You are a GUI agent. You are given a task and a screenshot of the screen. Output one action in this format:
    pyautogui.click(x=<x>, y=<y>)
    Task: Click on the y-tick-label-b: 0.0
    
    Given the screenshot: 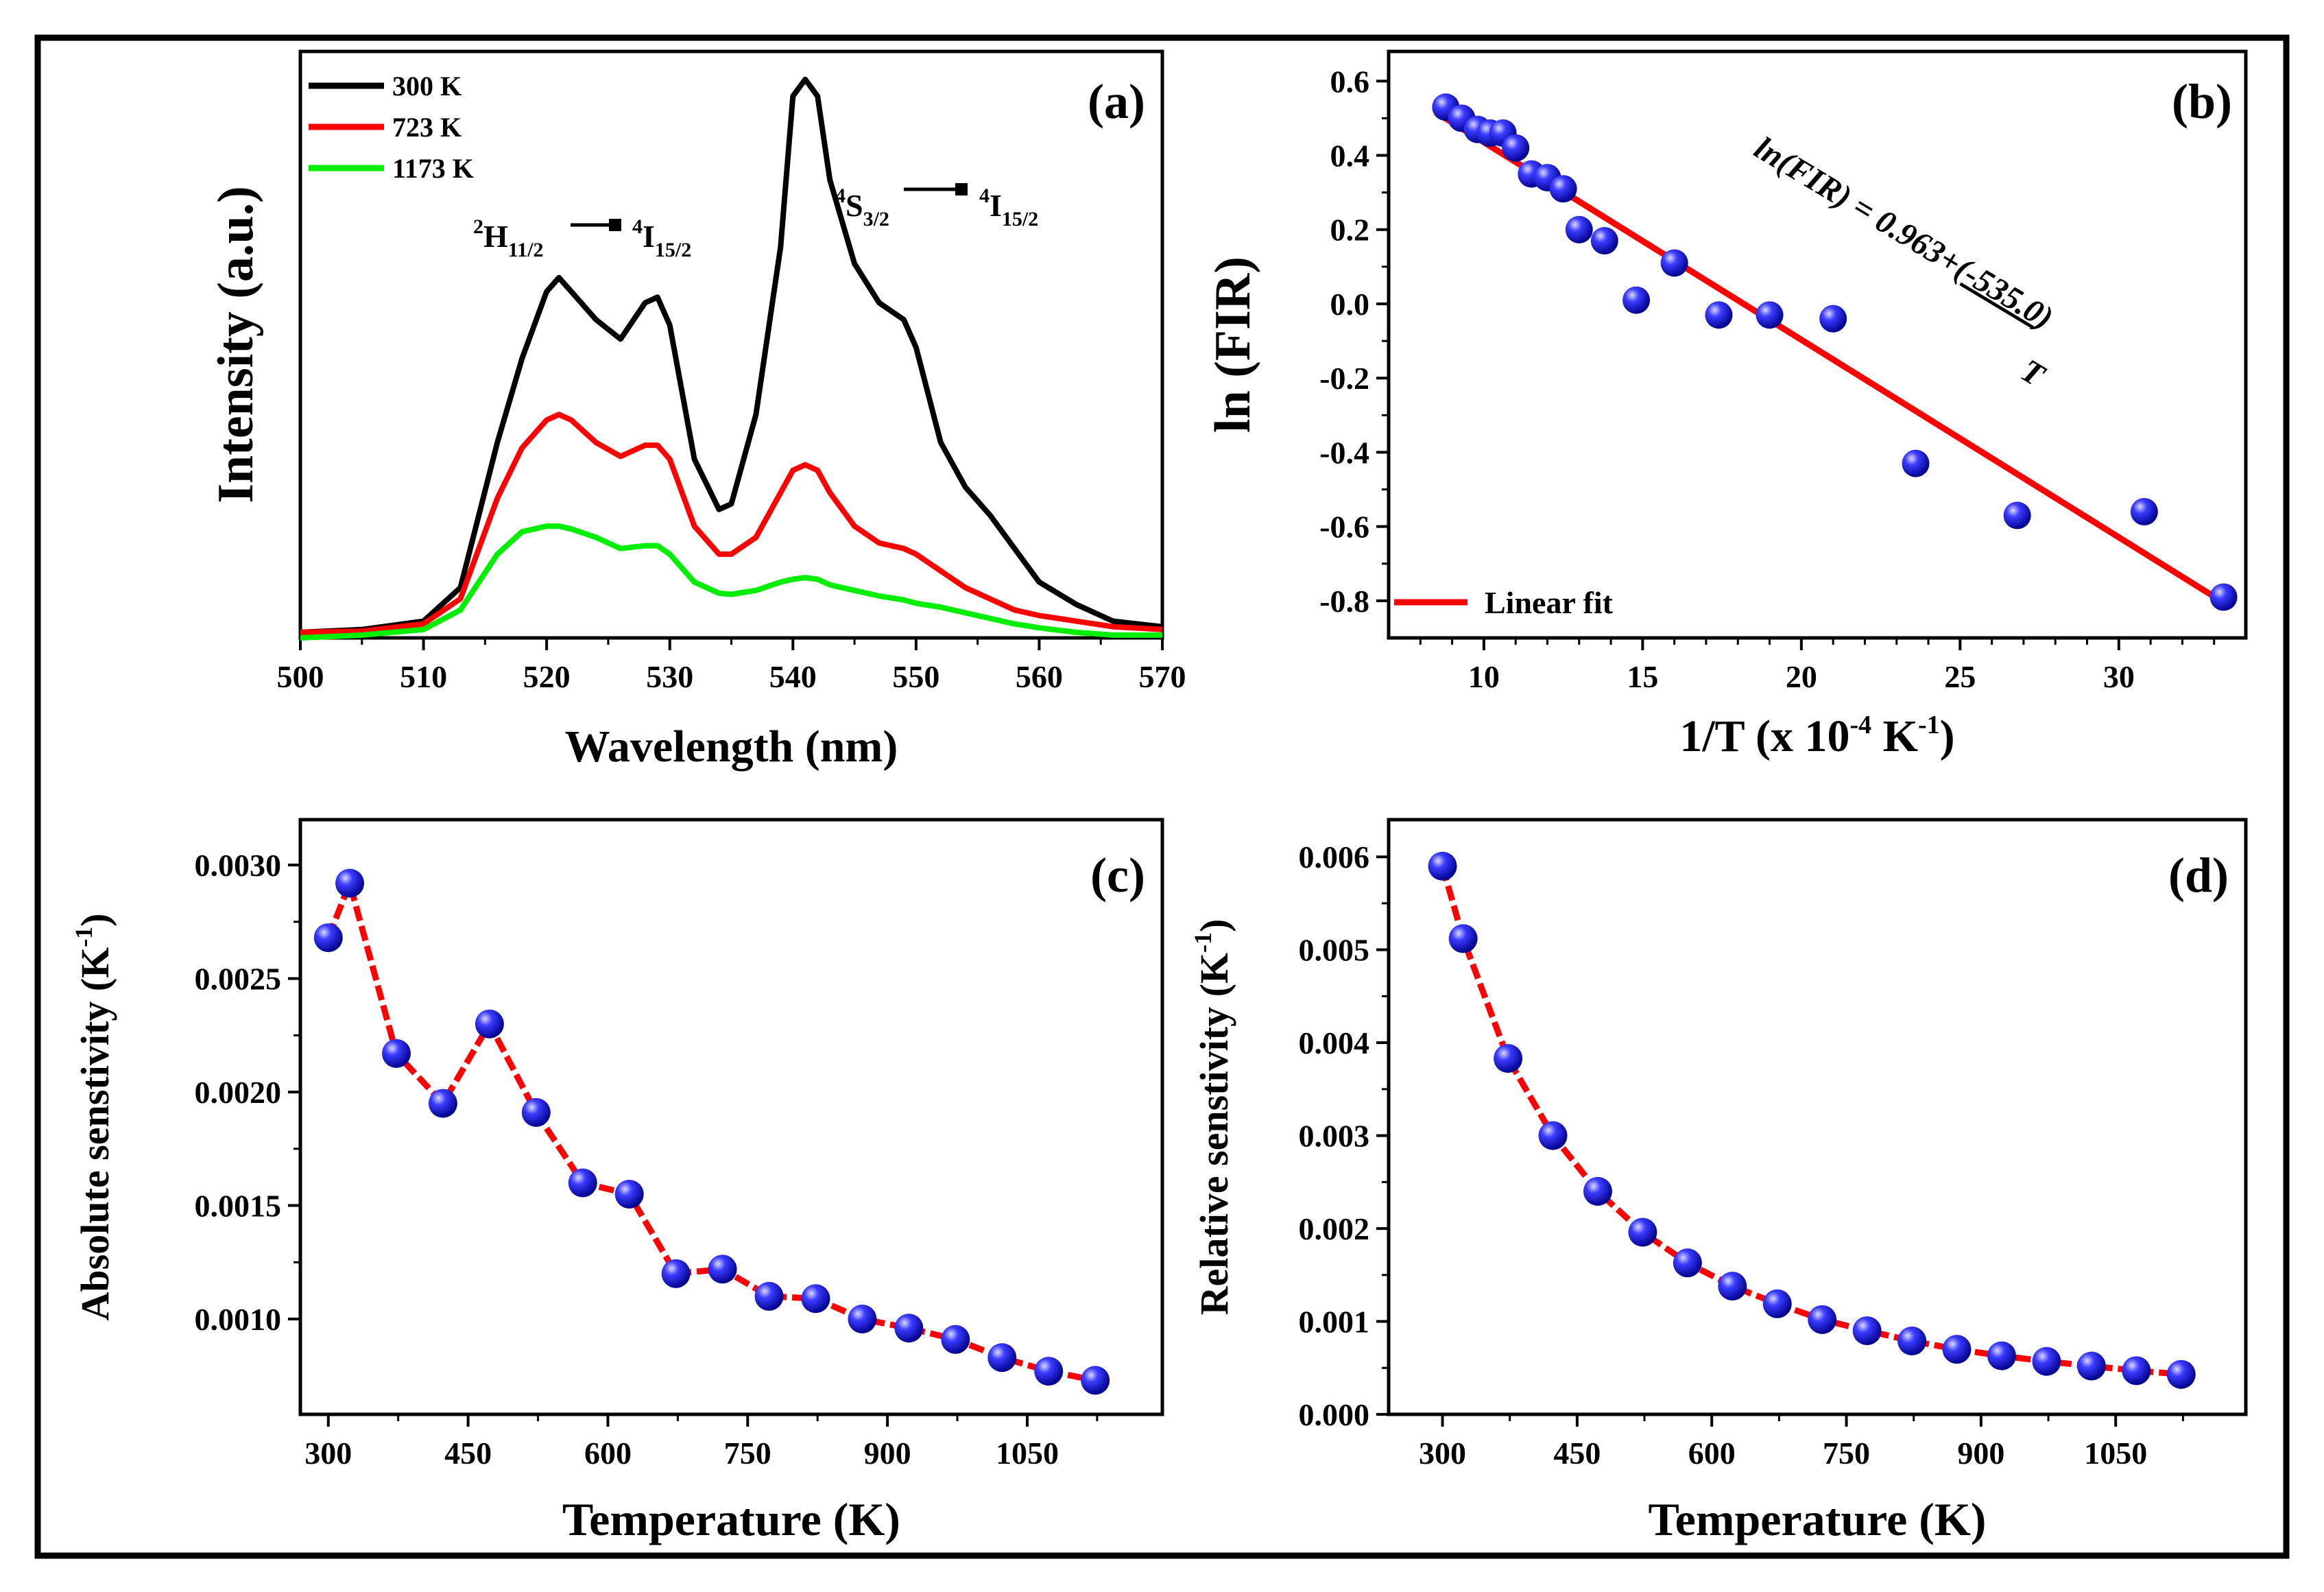 What is the action you would take?
    pyautogui.click(x=1350, y=304)
    